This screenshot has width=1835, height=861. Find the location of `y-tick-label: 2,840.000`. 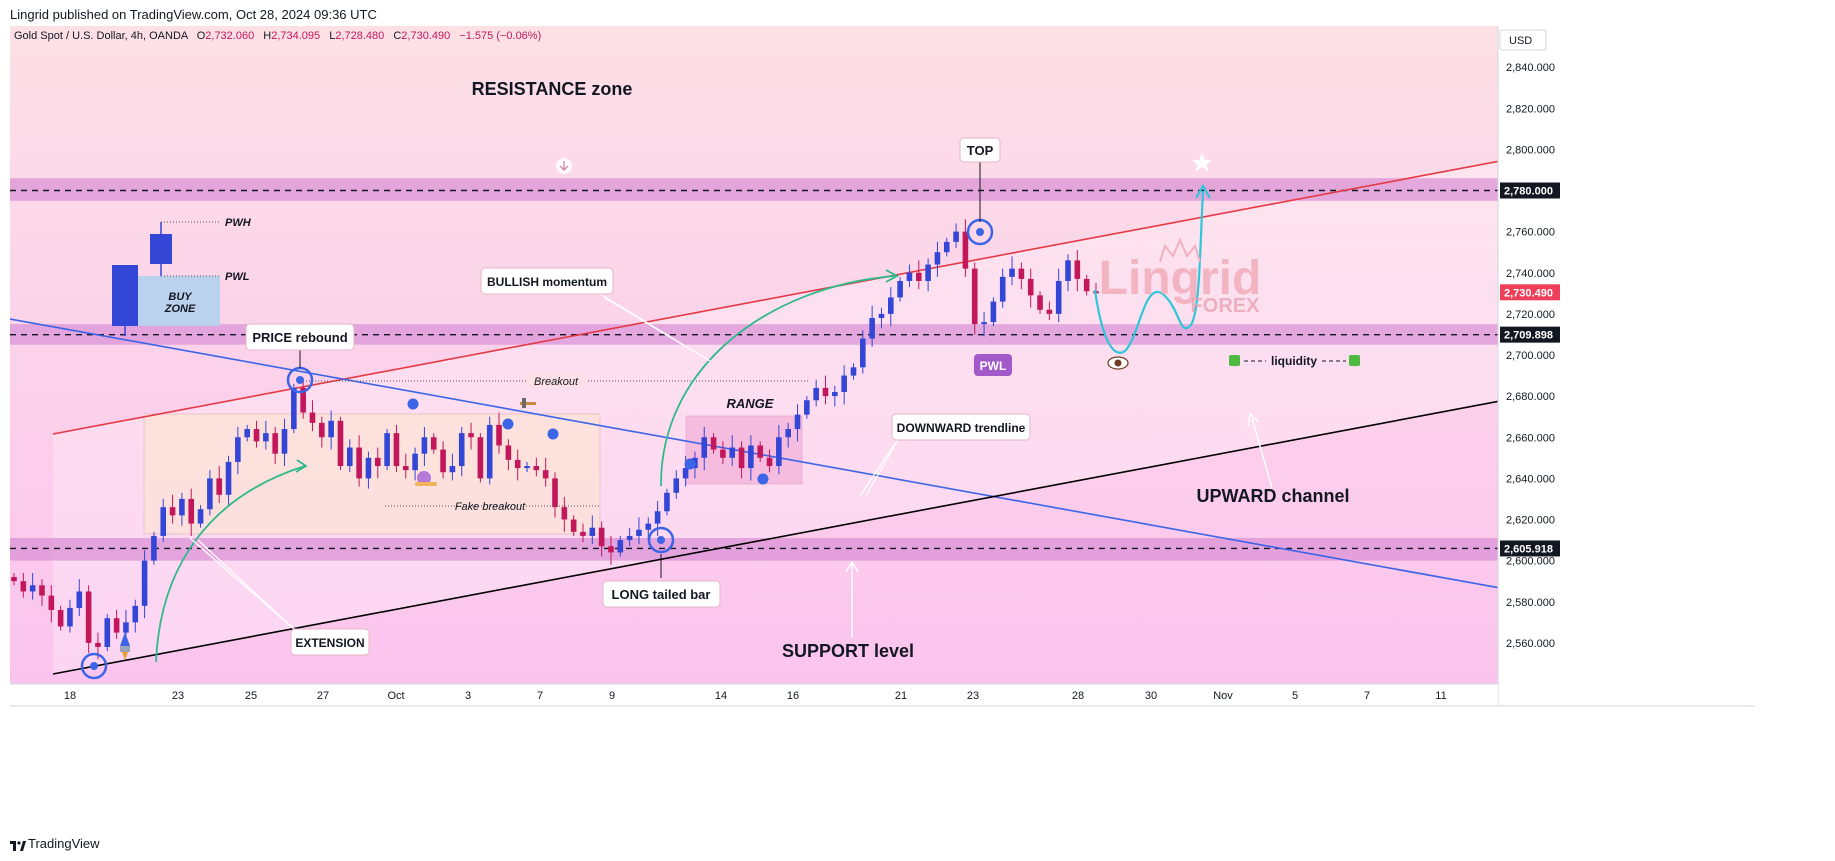

y-tick-label: 2,840.000 is located at coordinates (1530, 68).